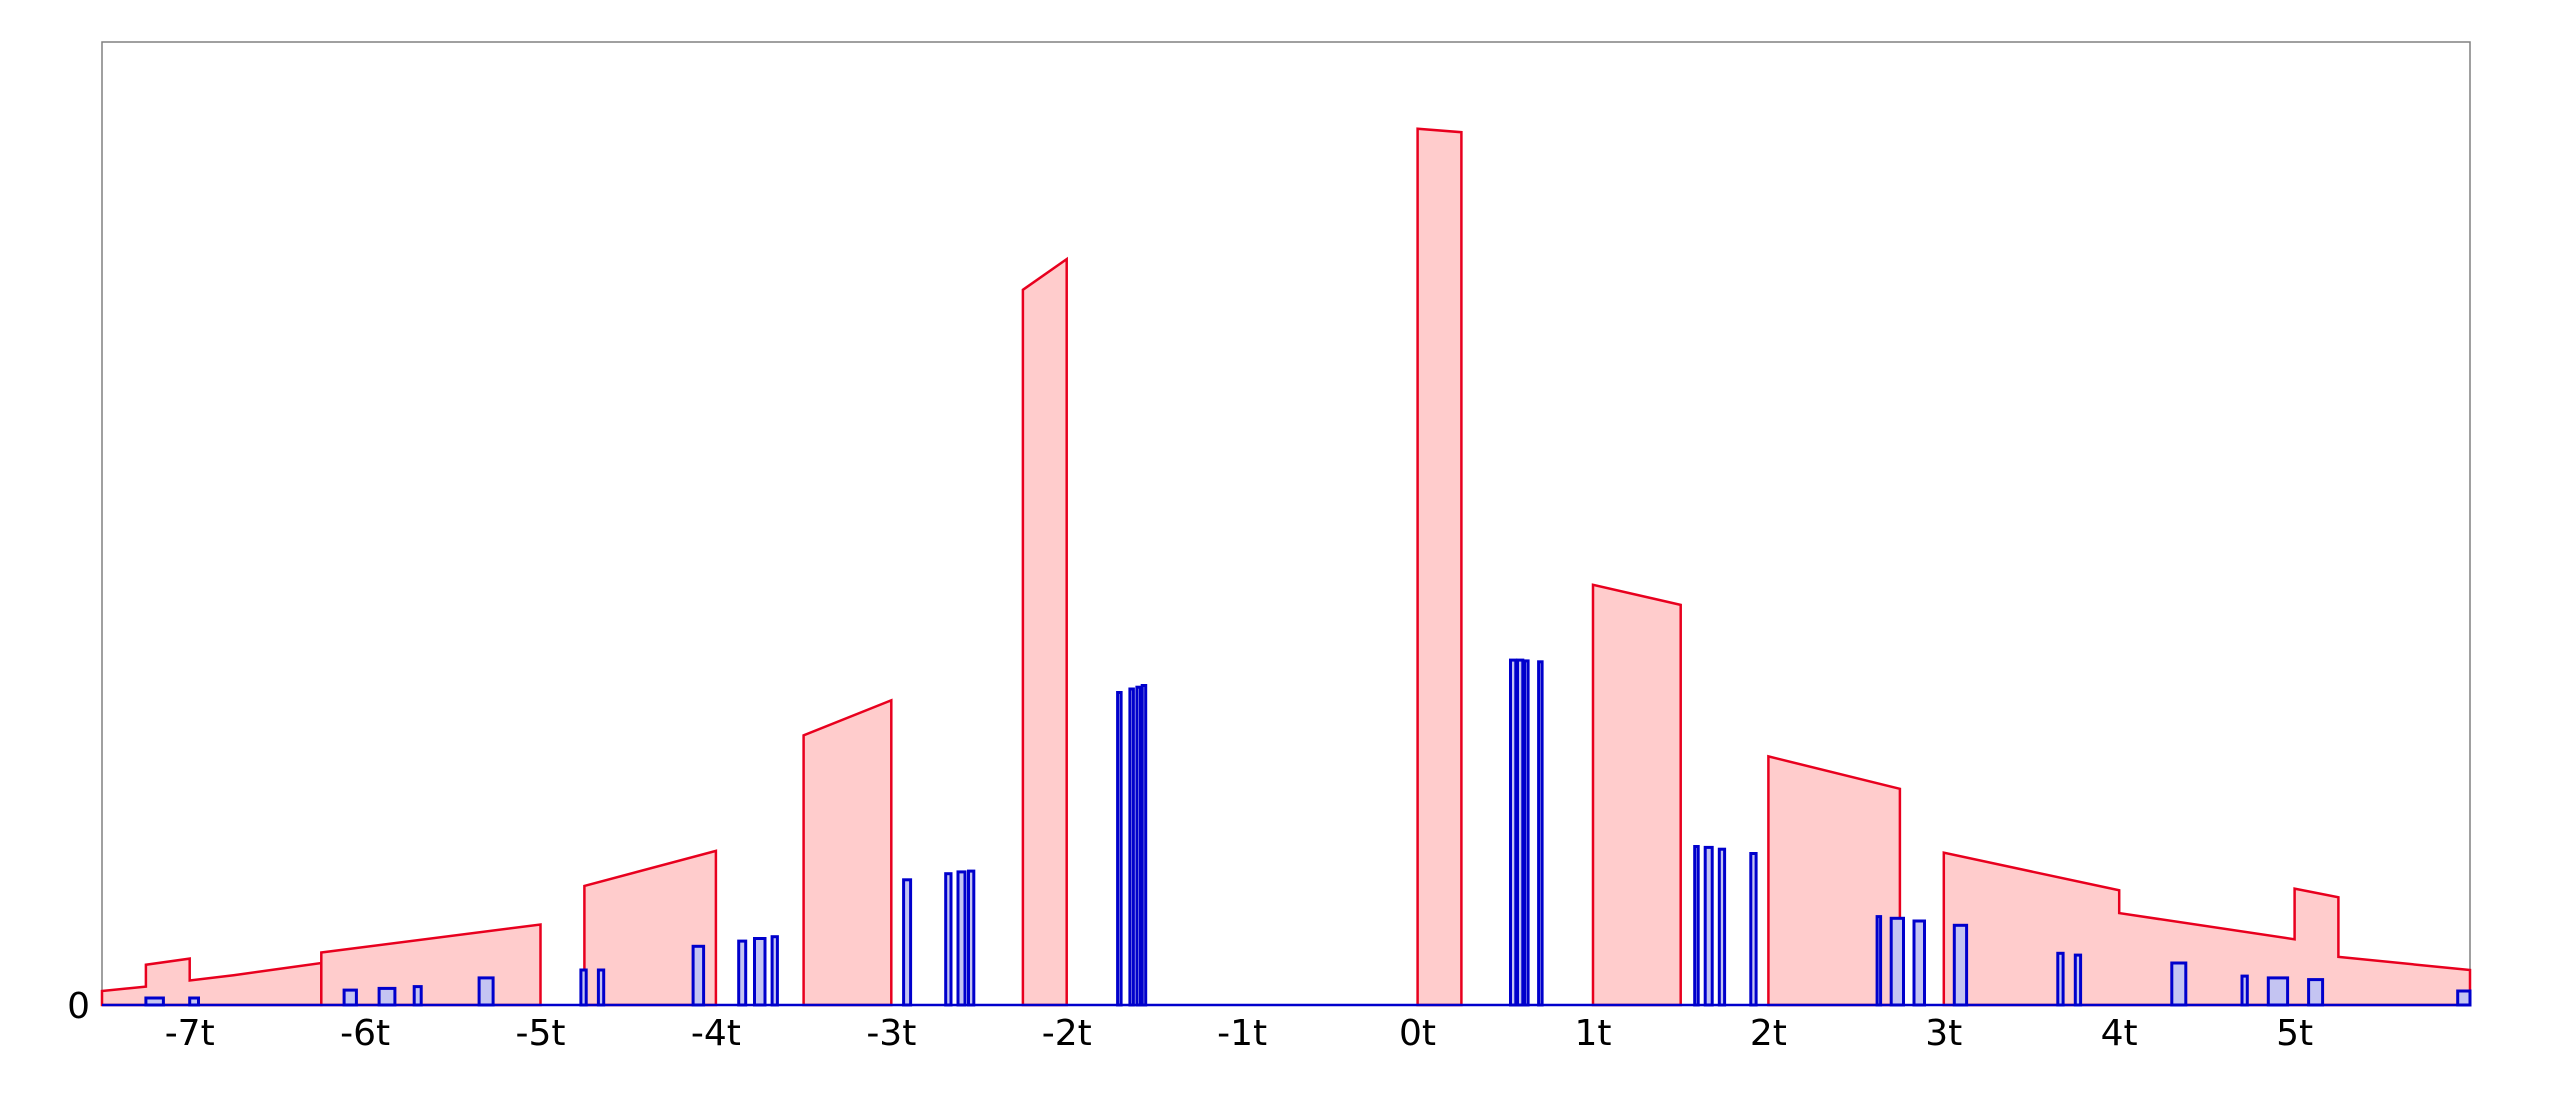  Describe the element at coordinates (541, 1033) in the screenshot. I see `x-tick-label: -5t` at that location.